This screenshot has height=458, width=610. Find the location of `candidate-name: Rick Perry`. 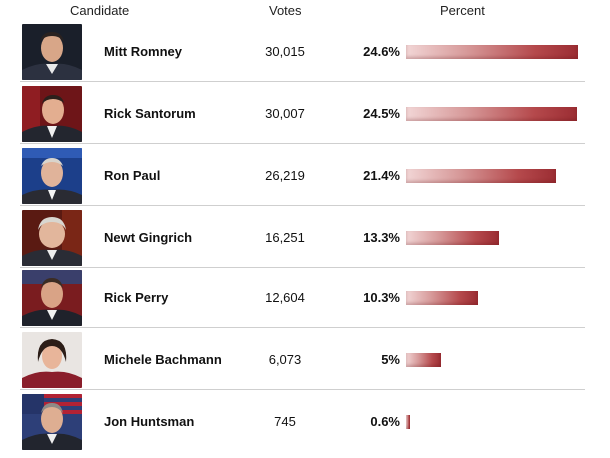

candidate-name: Rick Perry is located at coordinates (136, 297).